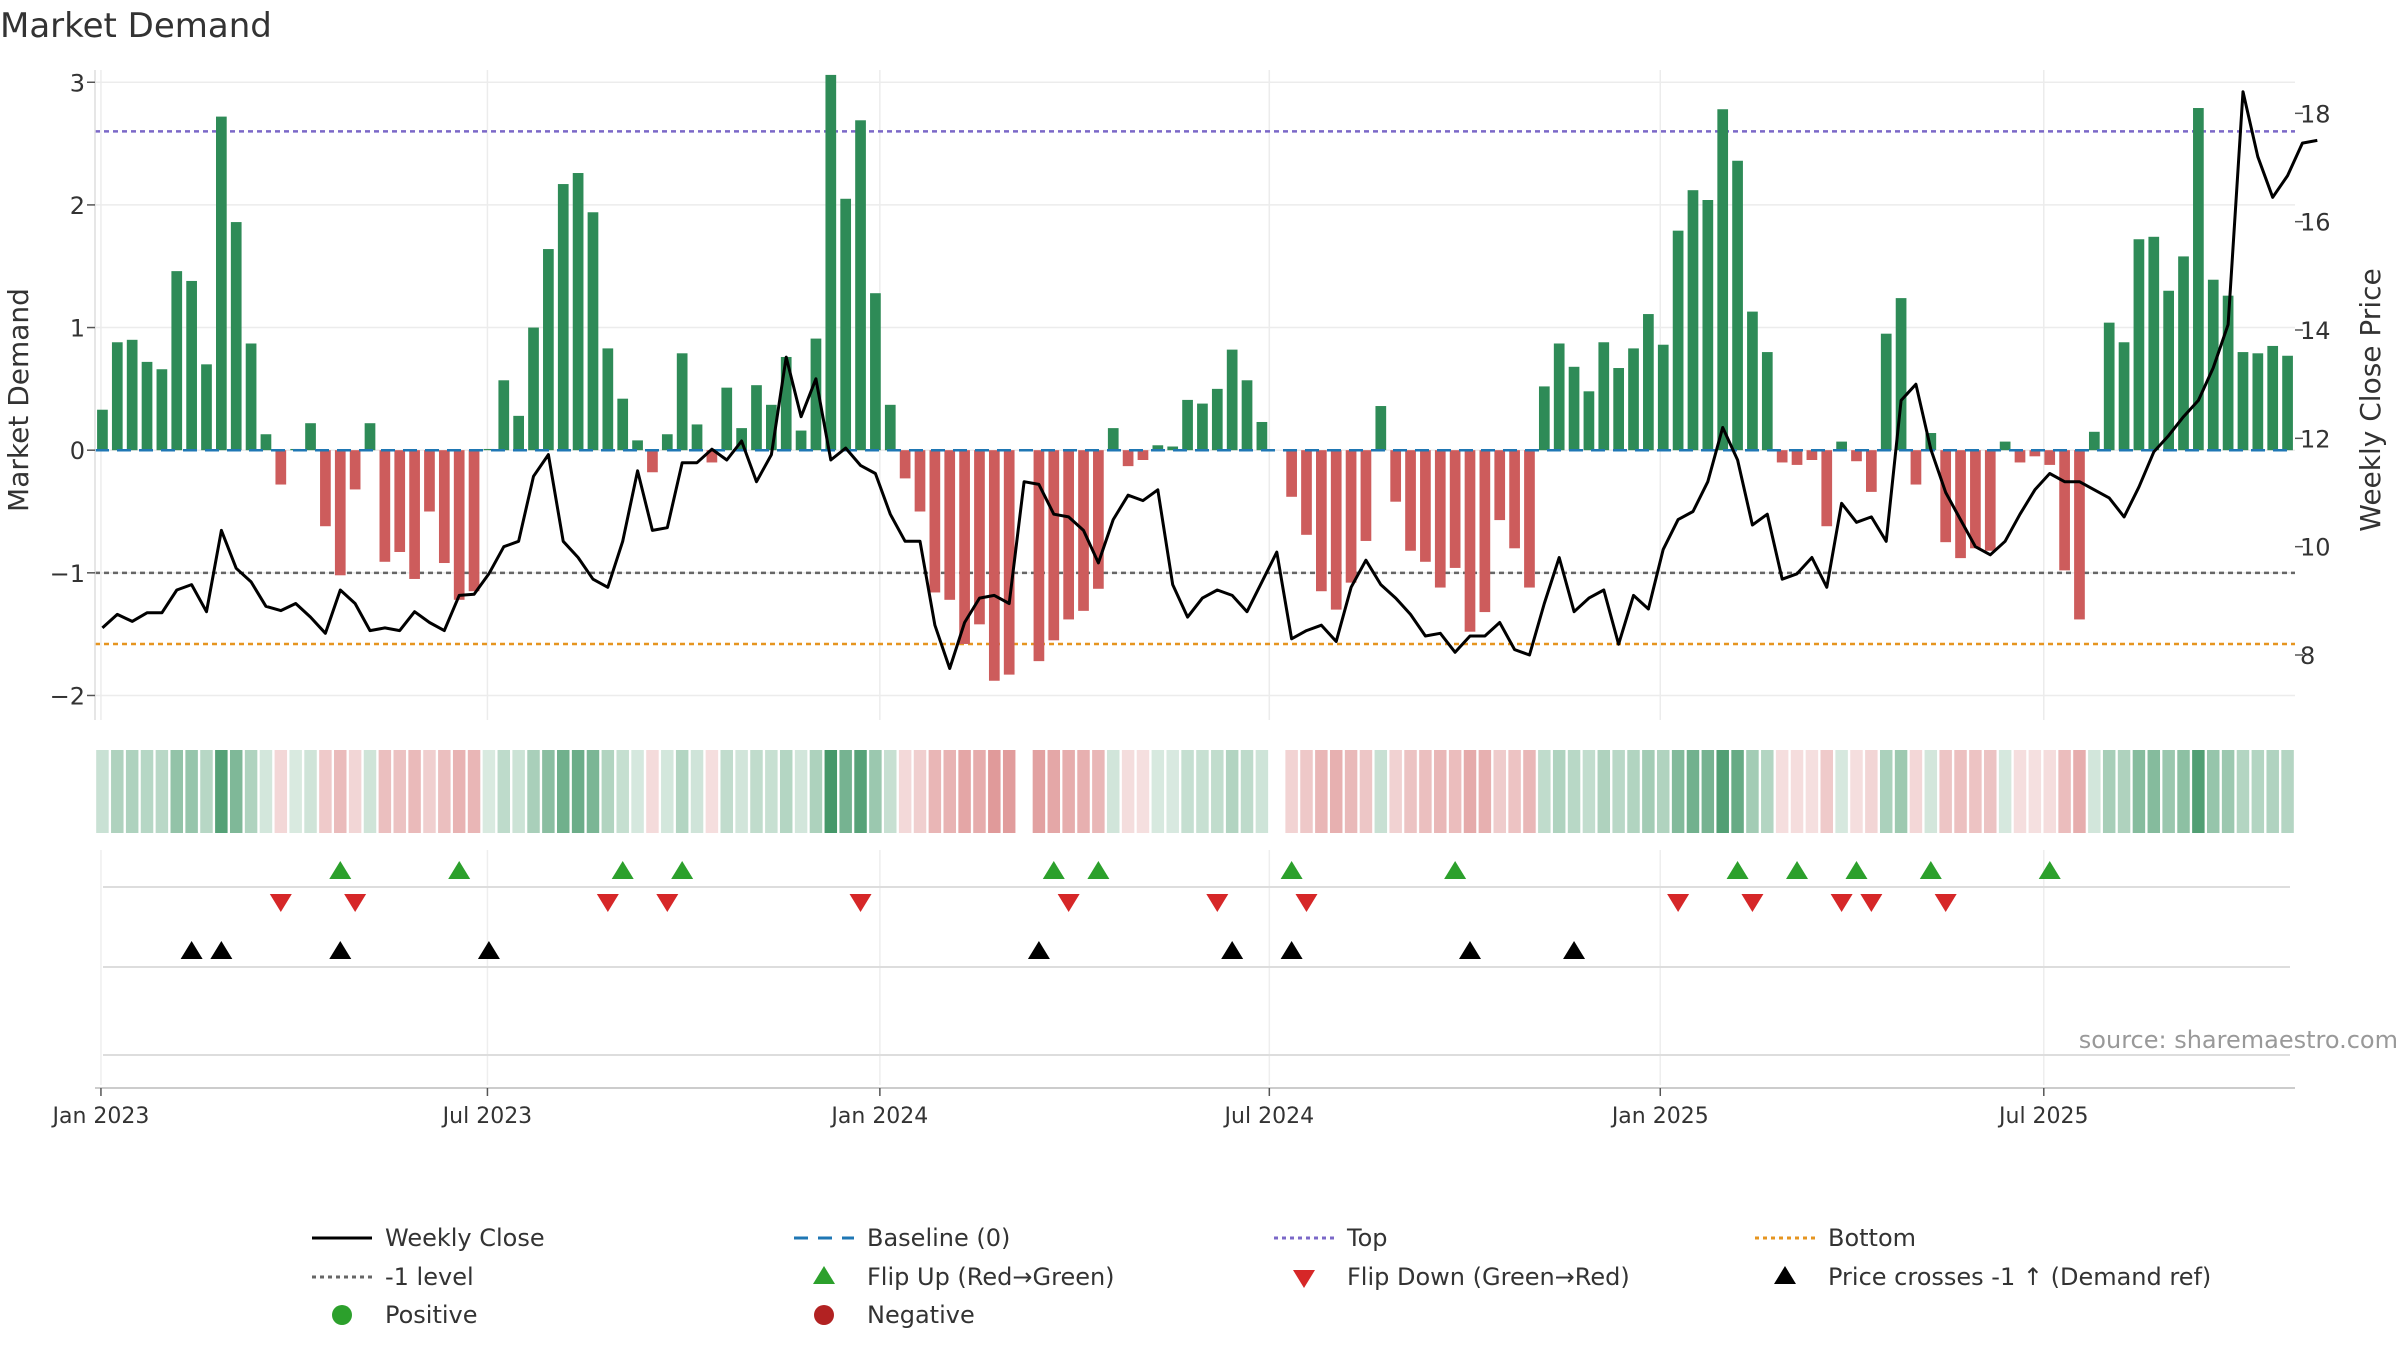 The width and height of the screenshot is (2400, 1350). What do you see at coordinates (1785, 1275) in the screenshot?
I see `legend-swatch-cross` at bounding box center [1785, 1275].